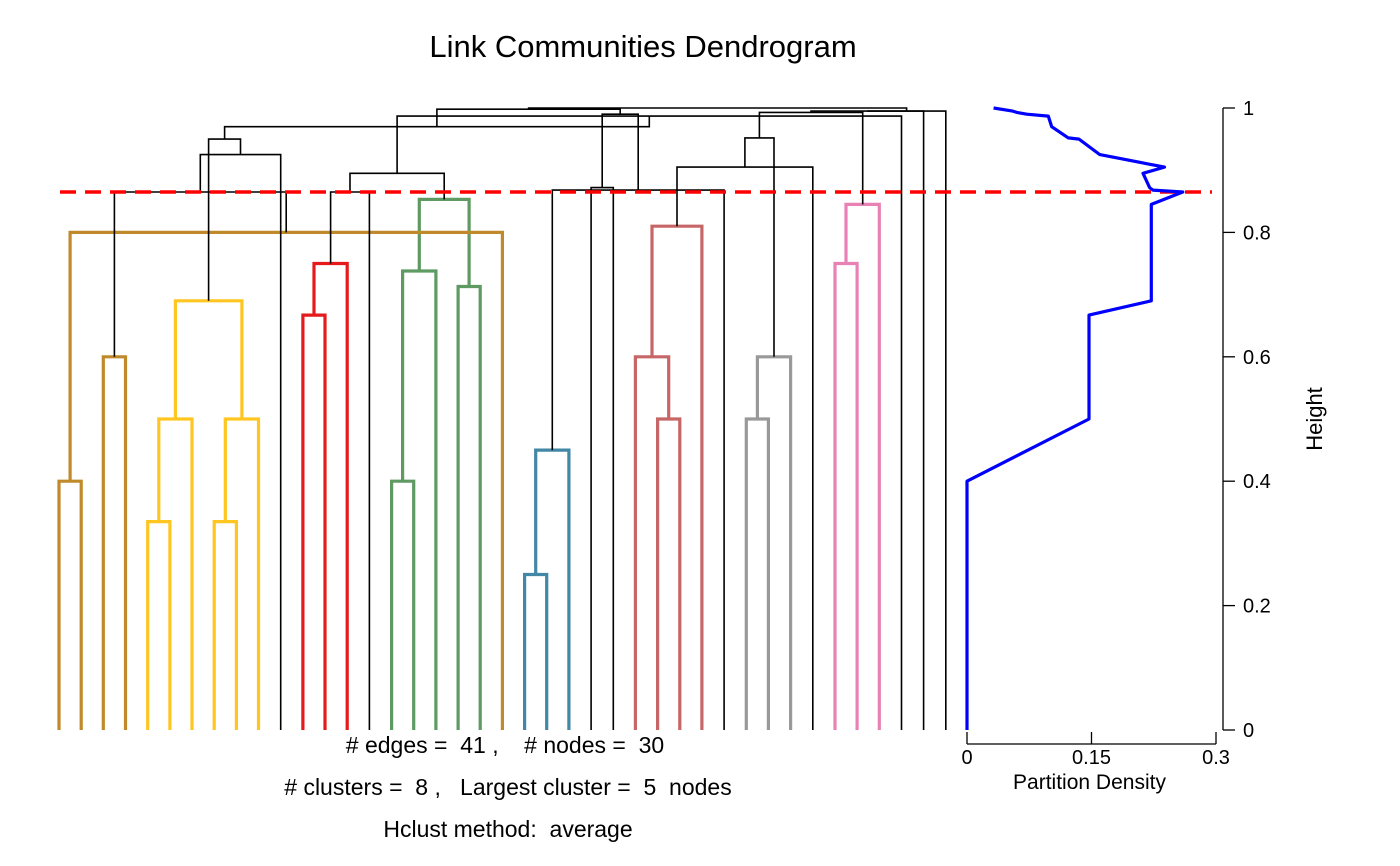 This screenshot has height=866, width=1400. What do you see at coordinates (1314, 419) in the screenshot?
I see `height-axis-label: Height` at bounding box center [1314, 419].